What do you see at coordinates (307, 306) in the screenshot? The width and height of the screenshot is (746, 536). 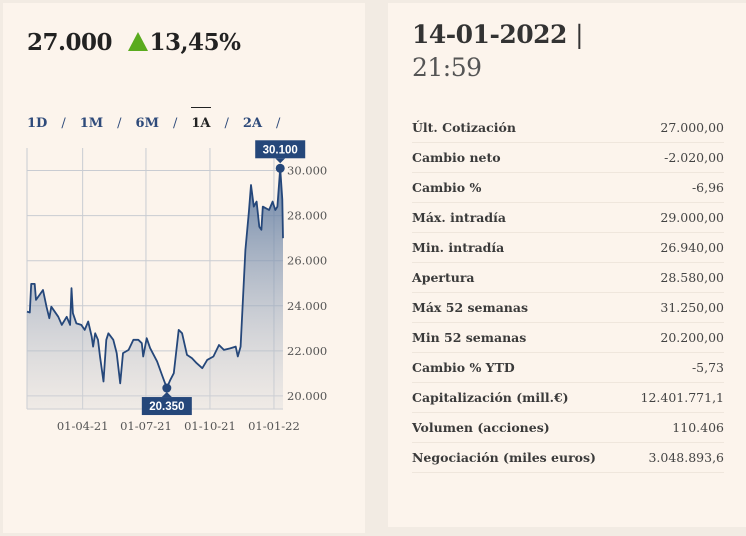 I see `y-tick-label: 24.000` at bounding box center [307, 306].